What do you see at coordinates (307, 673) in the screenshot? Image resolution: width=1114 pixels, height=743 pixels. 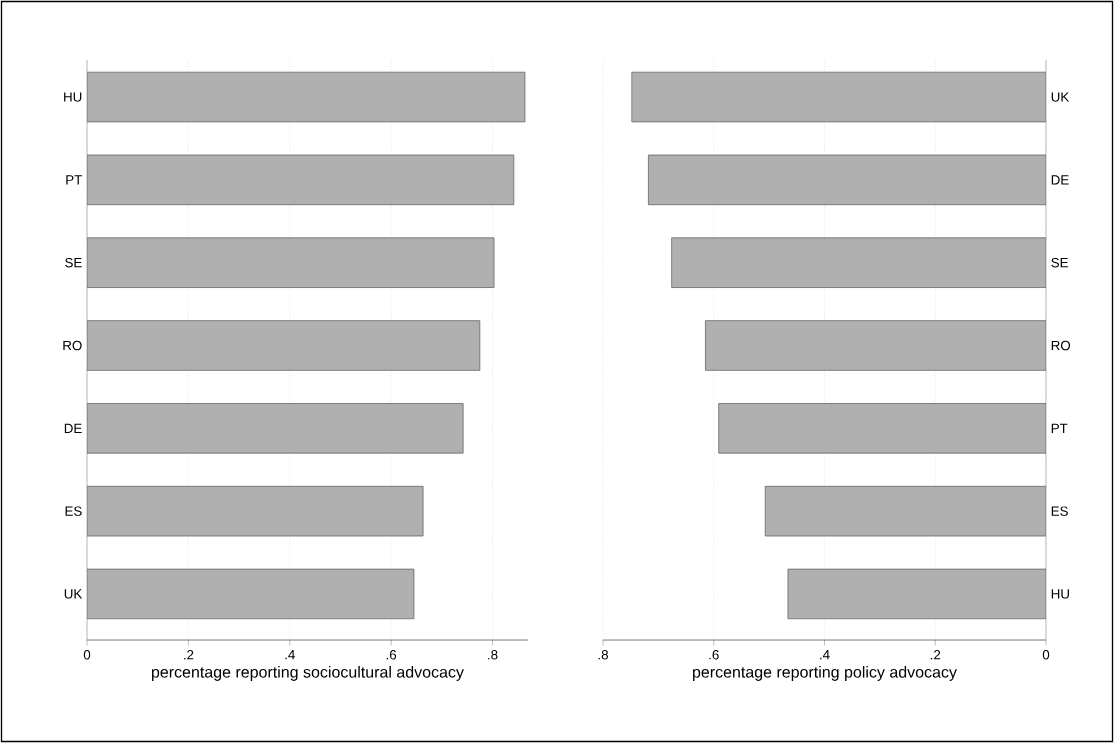 I see `x-axis-title: percentage reporting sociocultural advocacy` at bounding box center [307, 673].